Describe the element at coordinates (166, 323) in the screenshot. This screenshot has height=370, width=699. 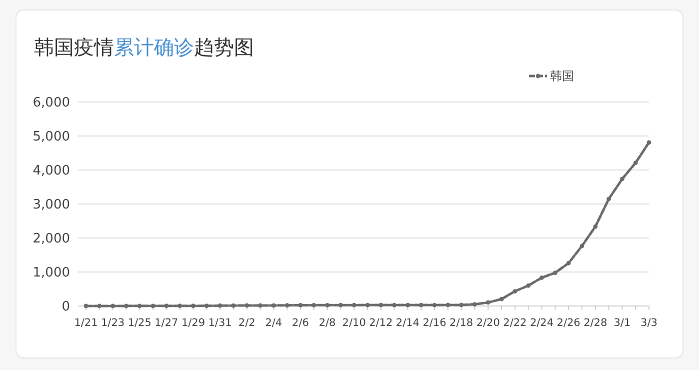
I see `x-tick-label: 1/27` at that location.